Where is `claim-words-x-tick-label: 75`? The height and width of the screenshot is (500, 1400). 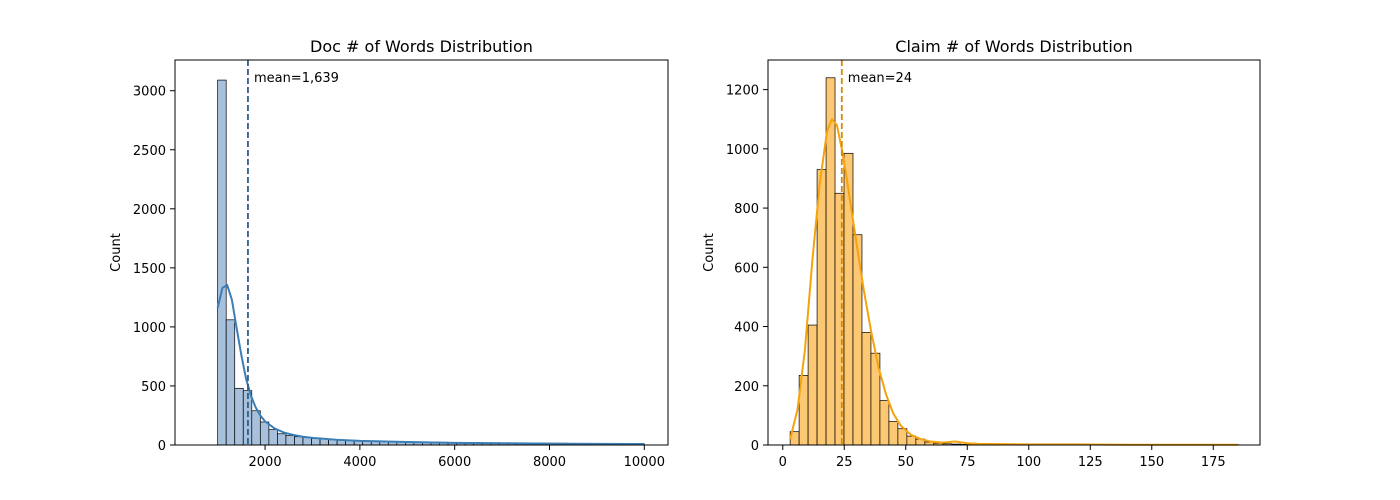 claim-words-x-tick-label: 75 is located at coordinates (967, 462).